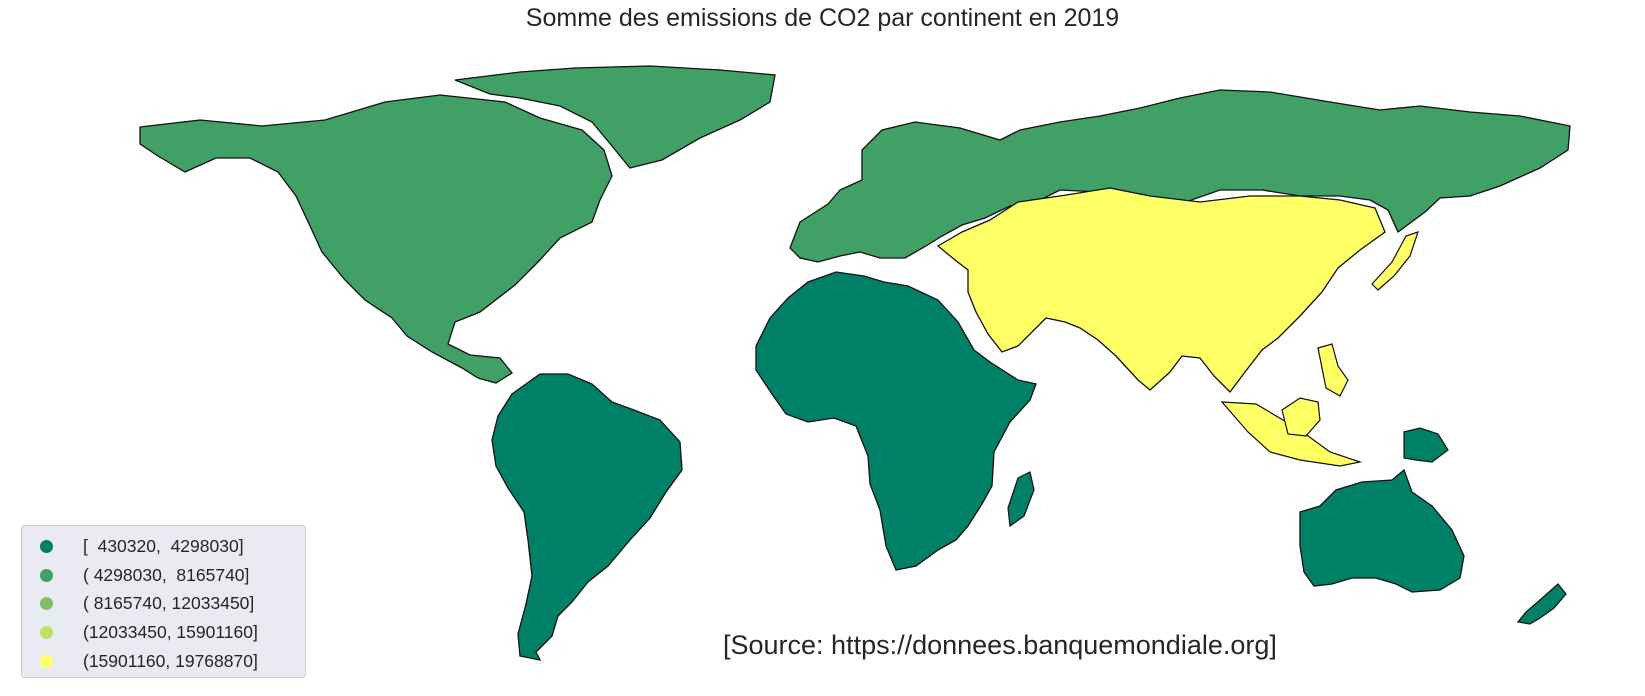 Image resolution: width=1645 pixels, height=696 pixels. What do you see at coordinates (615, 117) in the screenshot?
I see `region-greenland` at bounding box center [615, 117].